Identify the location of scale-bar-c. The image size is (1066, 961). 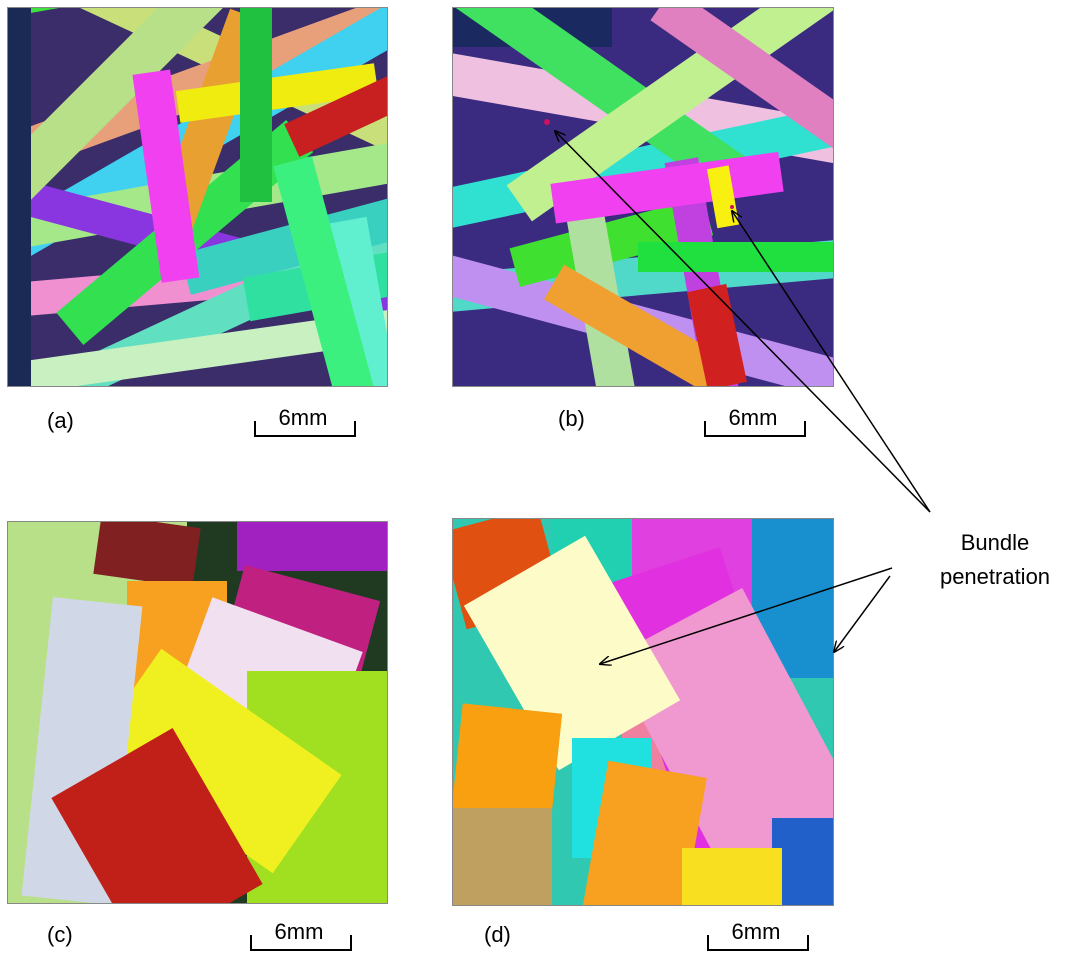
(301, 943).